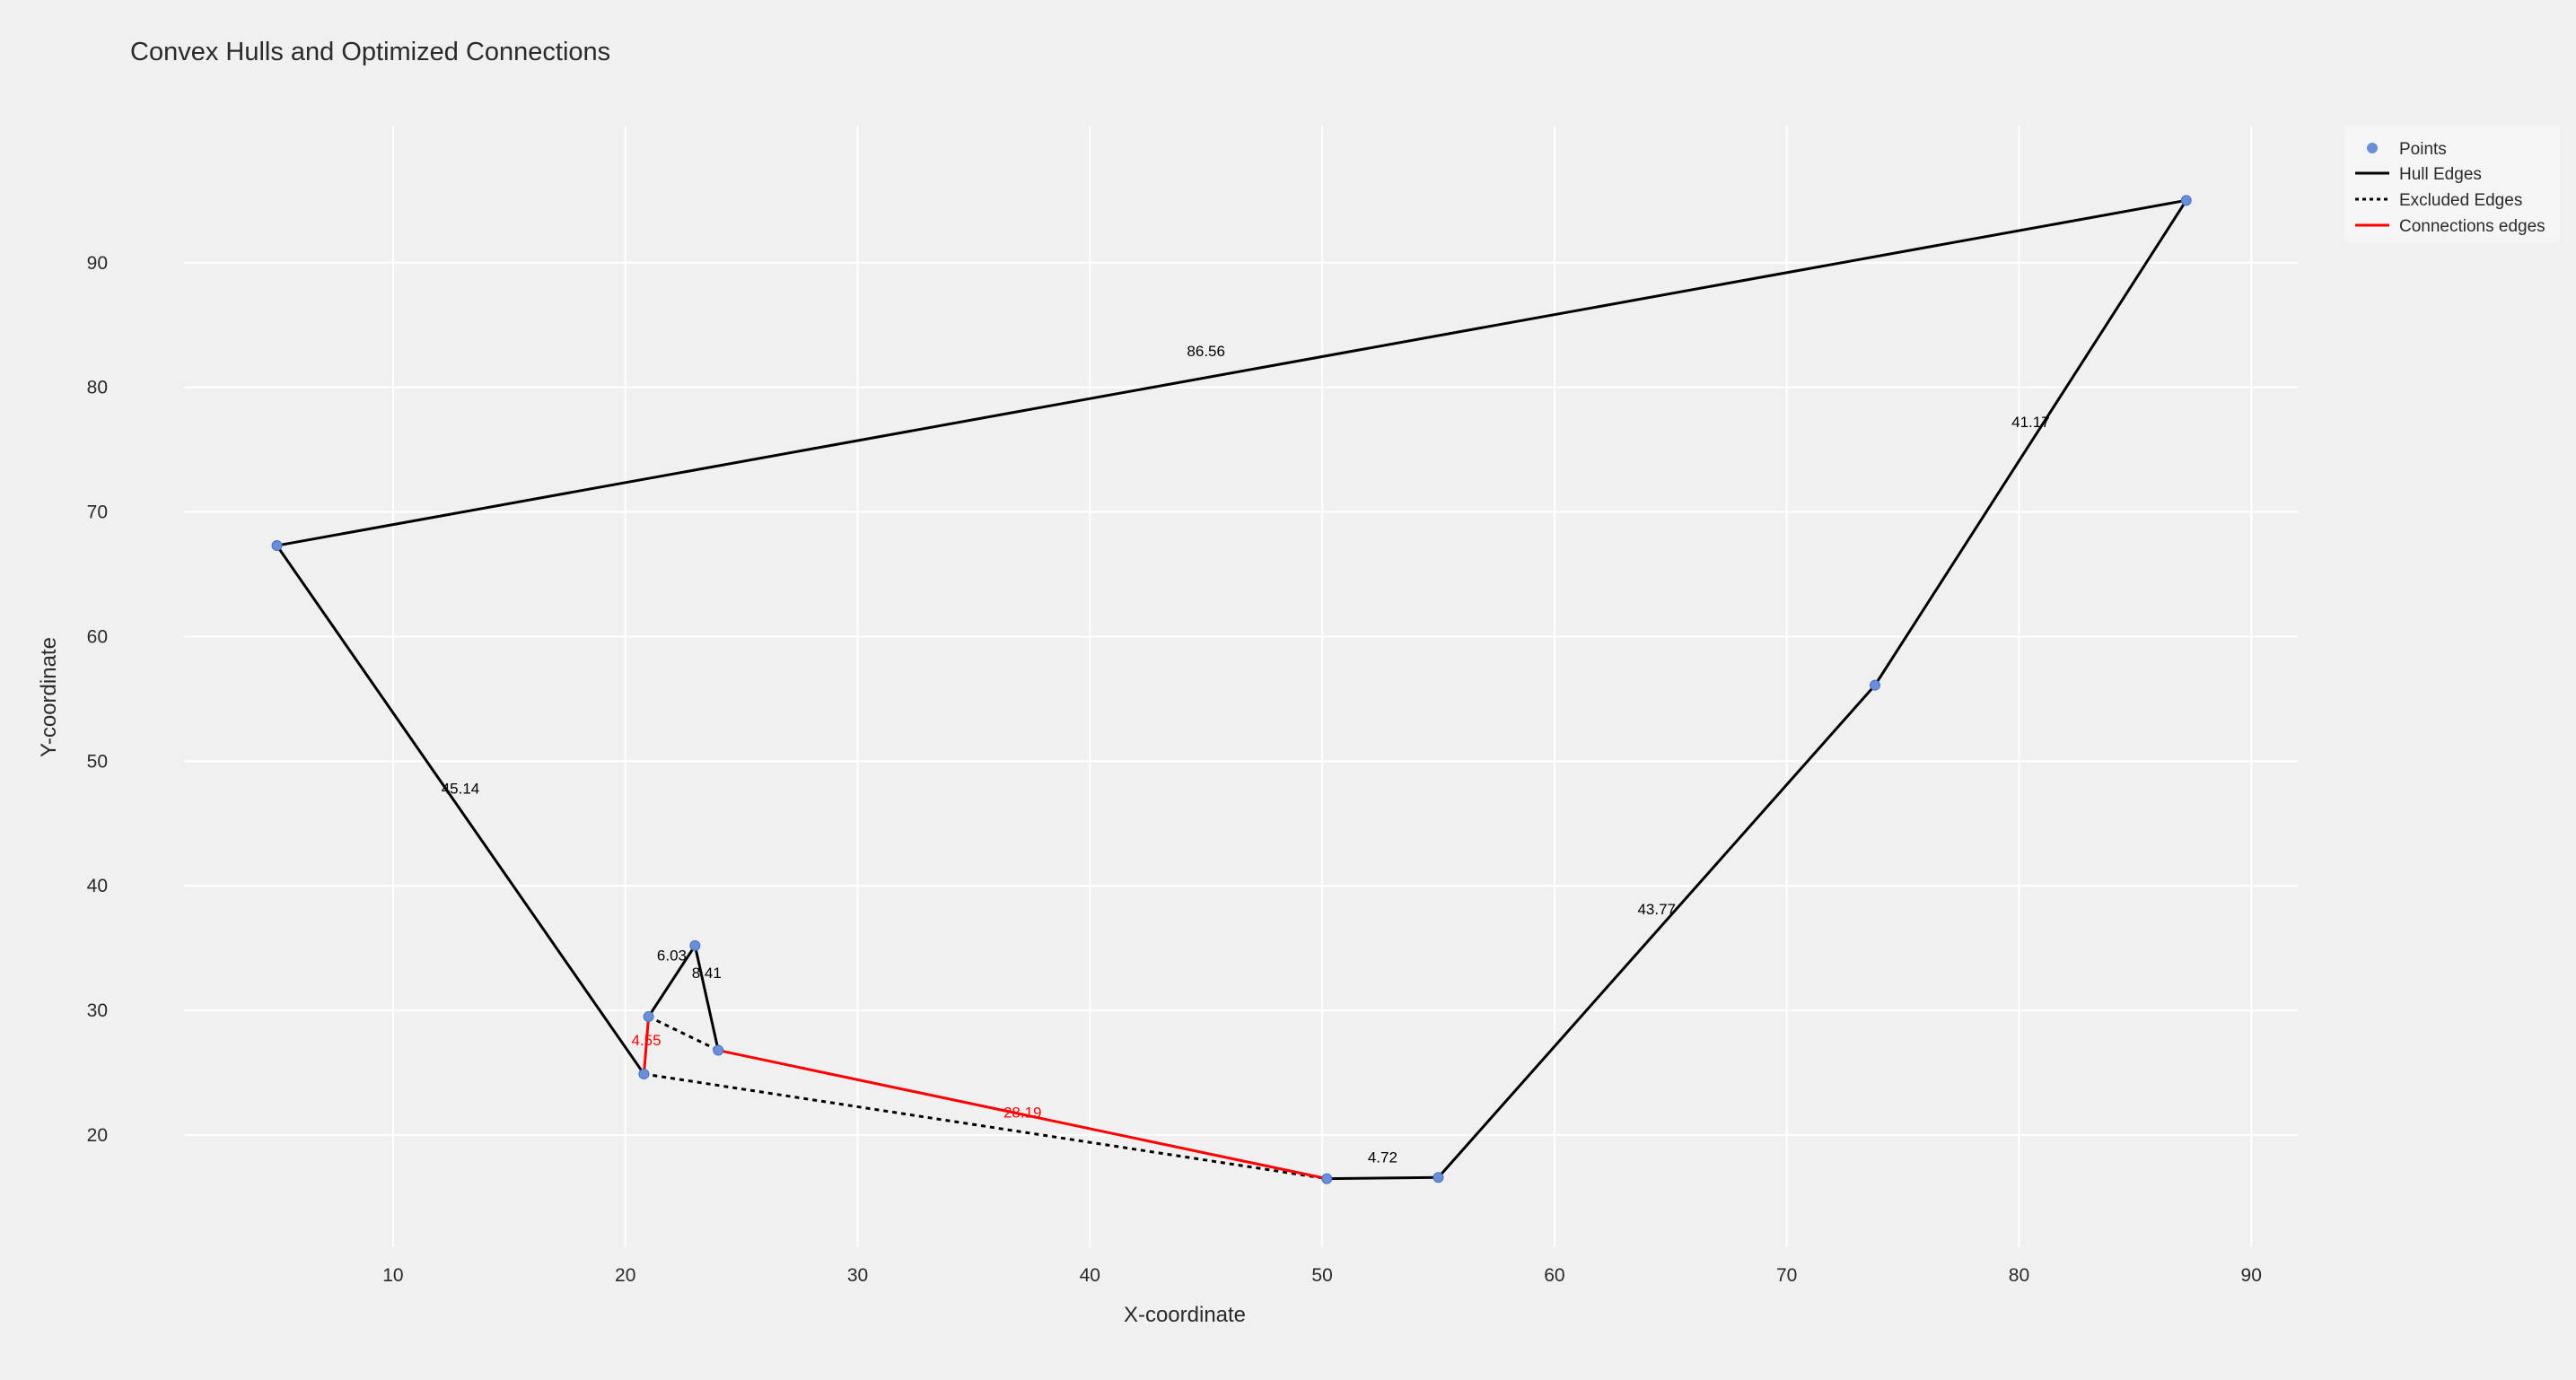 This screenshot has width=2576, height=1380. What do you see at coordinates (97, 1010) in the screenshot?
I see `y-tick-label: 30` at bounding box center [97, 1010].